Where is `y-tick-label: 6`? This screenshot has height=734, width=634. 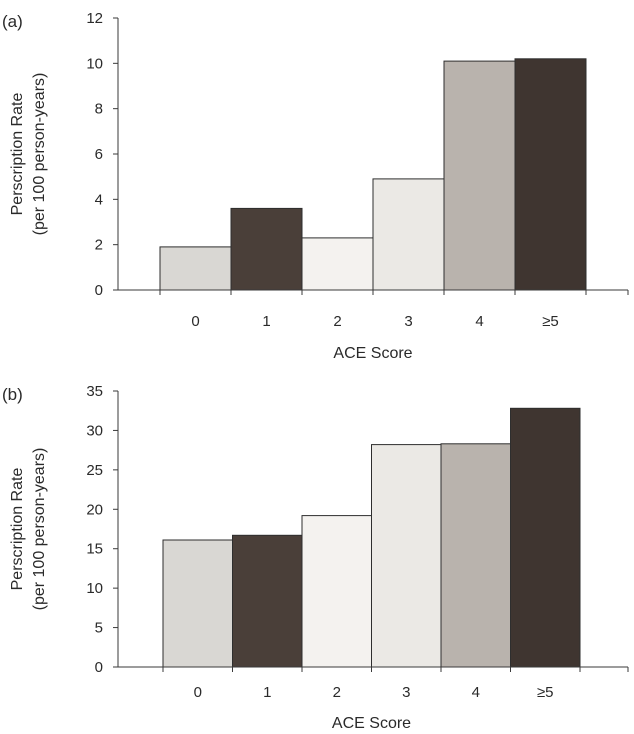
y-tick-label: 6 is located at coordinates (99, 154).